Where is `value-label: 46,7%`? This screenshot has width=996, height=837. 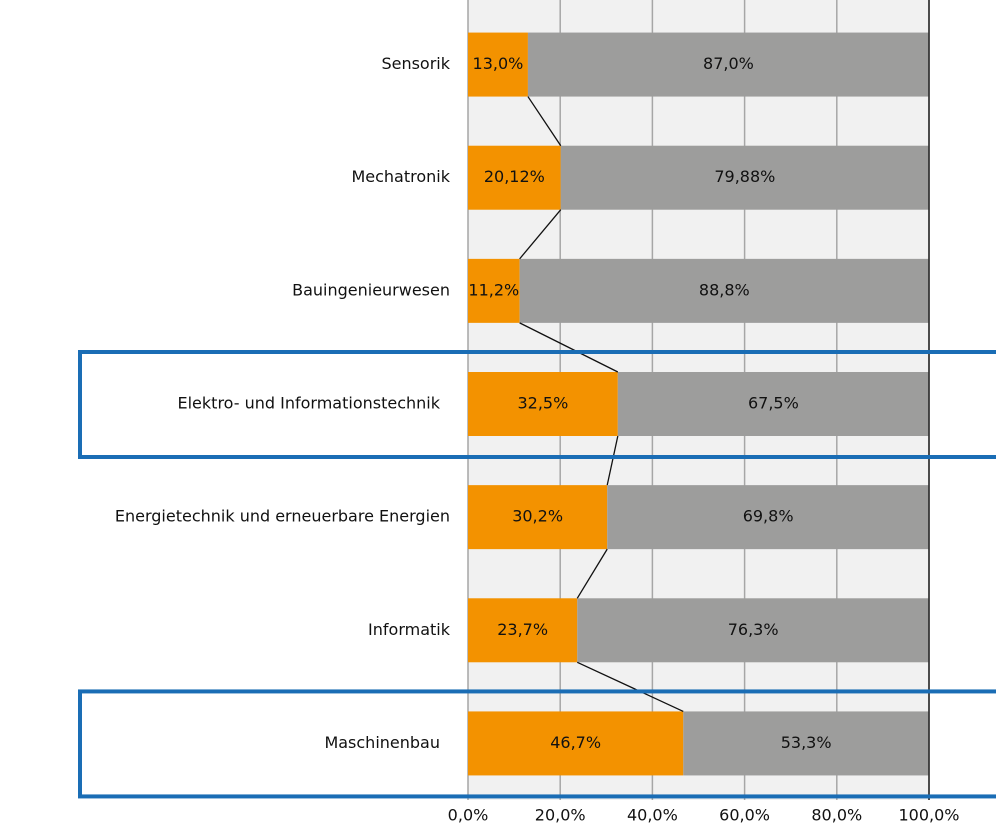 value-label: 46,7% is located at coordinates (575, 742).